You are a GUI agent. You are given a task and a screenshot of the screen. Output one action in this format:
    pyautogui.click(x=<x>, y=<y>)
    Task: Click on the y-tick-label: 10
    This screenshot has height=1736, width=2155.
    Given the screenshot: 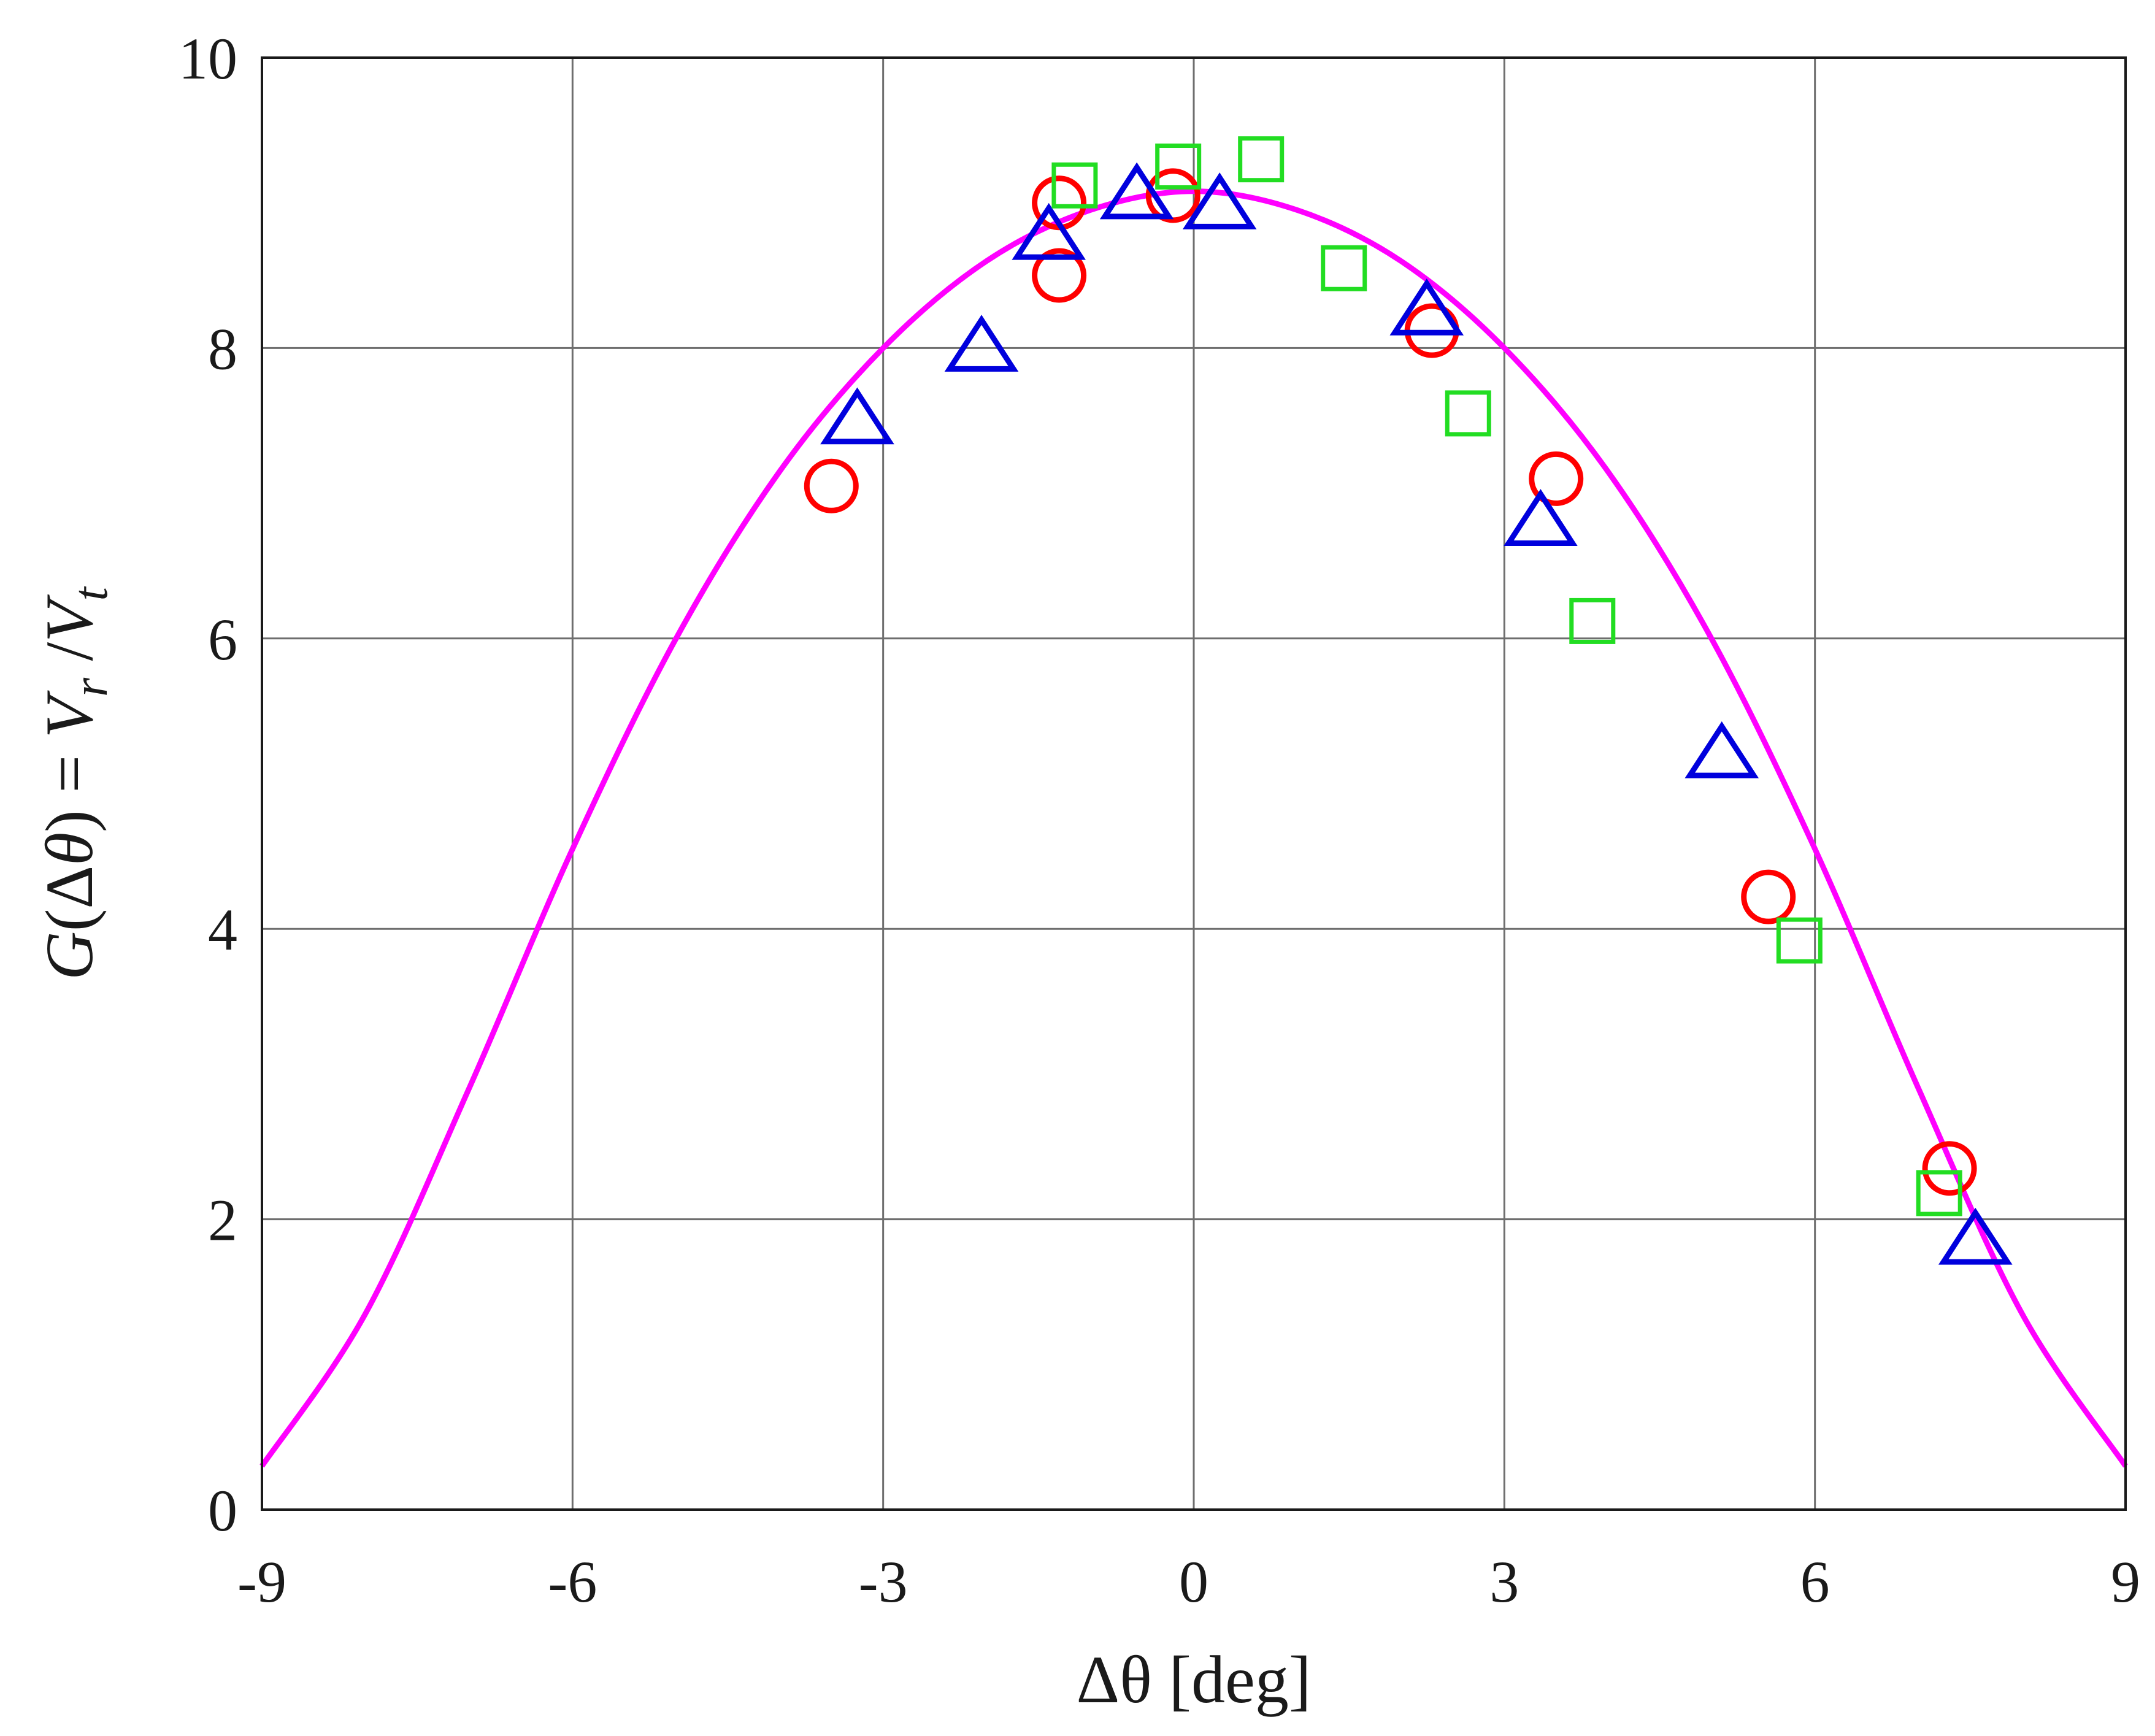 What is the action you would take?
    pyautogui.click(x=208, y=58)
    